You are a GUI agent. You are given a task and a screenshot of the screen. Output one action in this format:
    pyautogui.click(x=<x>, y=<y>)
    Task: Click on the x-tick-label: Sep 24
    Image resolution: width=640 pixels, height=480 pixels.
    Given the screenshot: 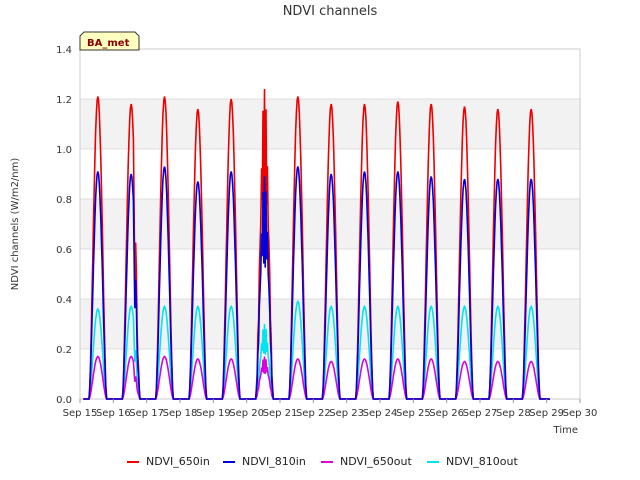 What is the action you would take?
    pyautogui.click(x=380, y=413)
    